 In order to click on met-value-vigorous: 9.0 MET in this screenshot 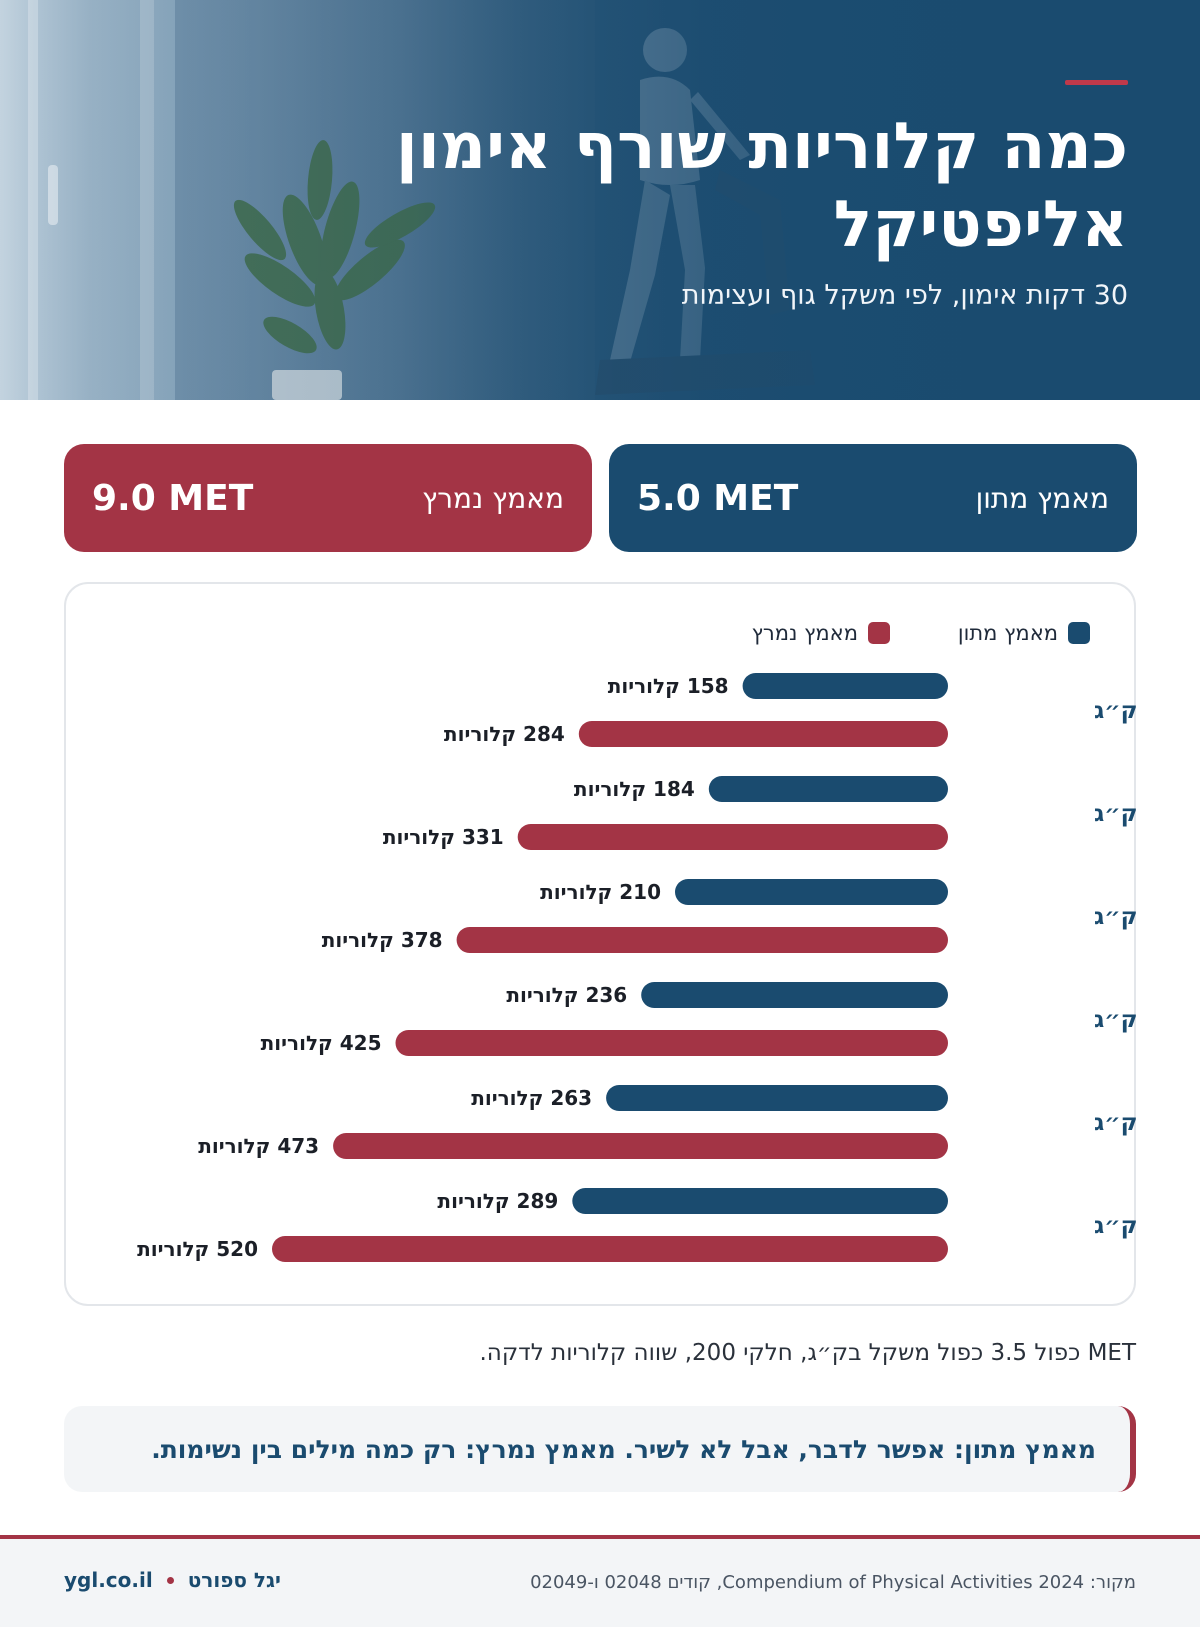, I will do `click(173, 498)`.